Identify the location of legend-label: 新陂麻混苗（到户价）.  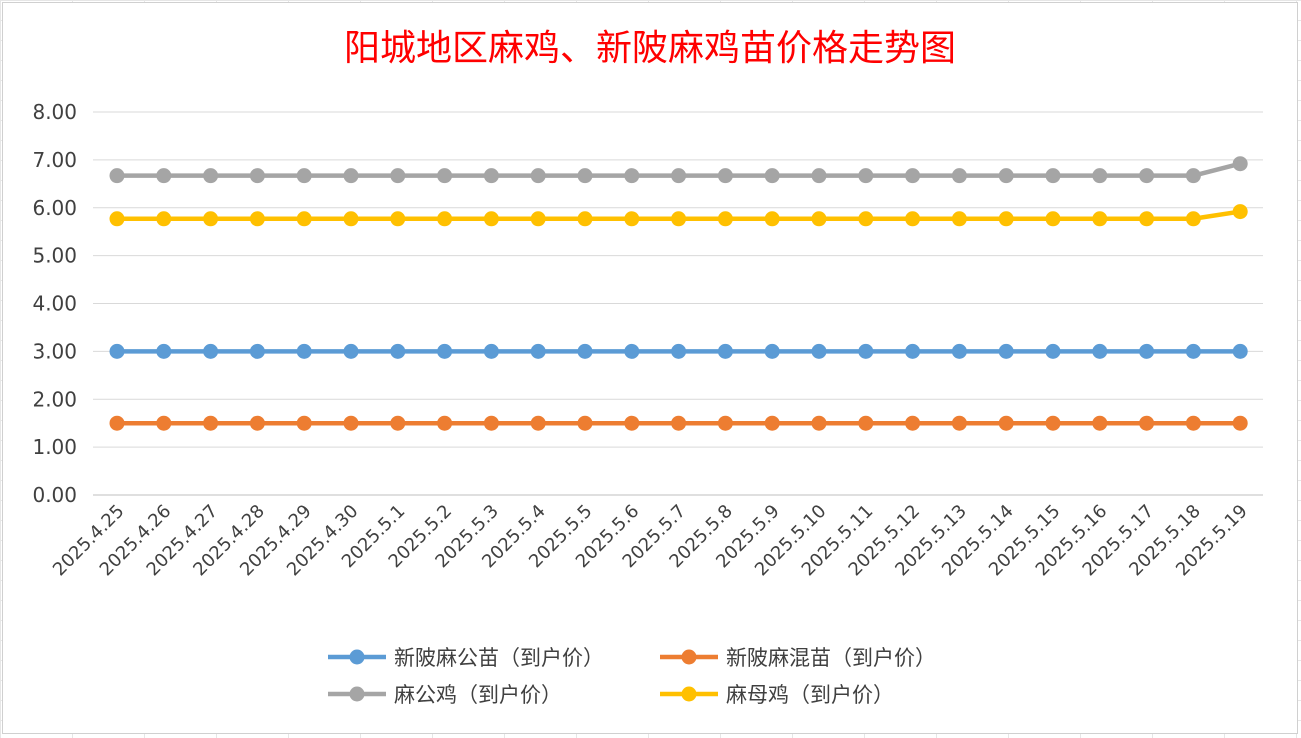
(831, 658).